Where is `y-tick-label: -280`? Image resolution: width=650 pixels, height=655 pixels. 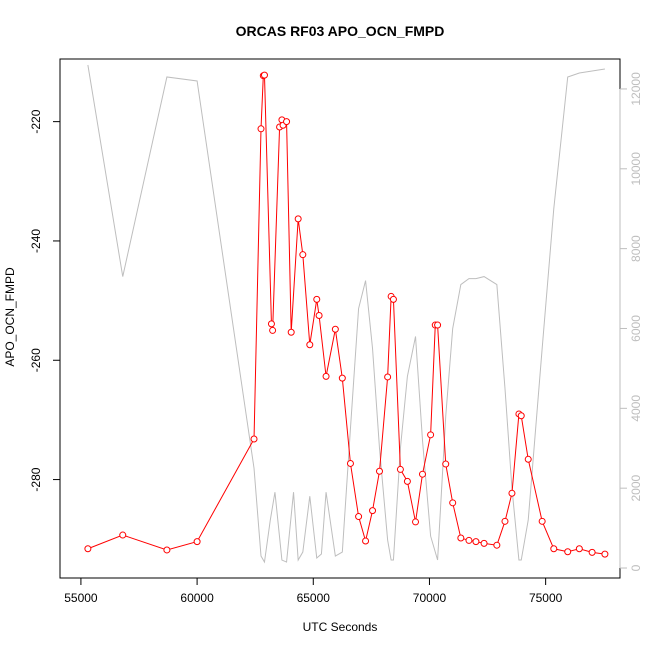
y-tick-label: -280 is located at coordinates (36, 479).